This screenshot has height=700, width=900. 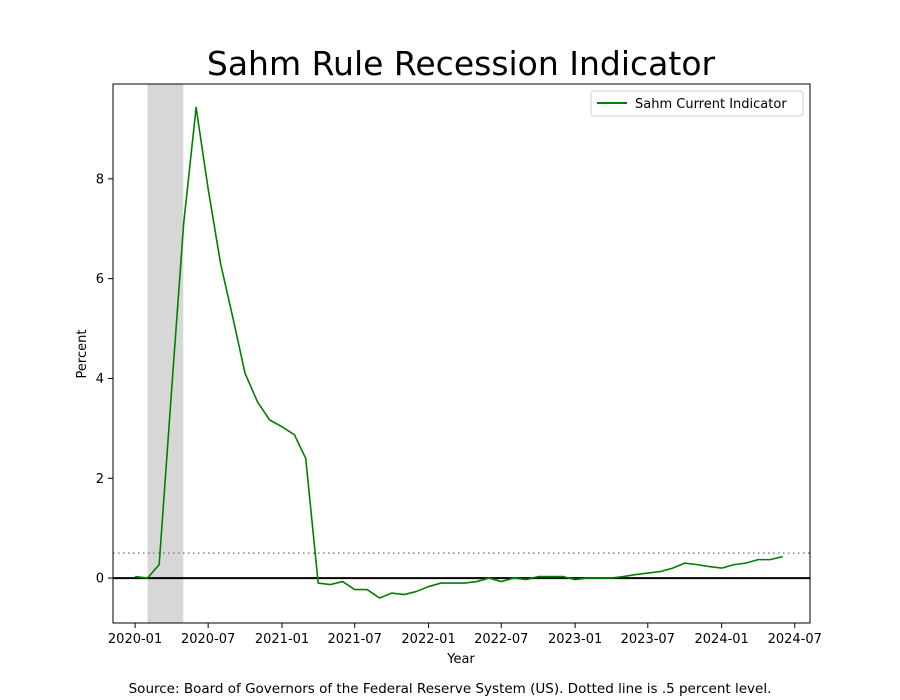 I want to click on x-tick-label: 2020-07, so click(x=208, y=639).